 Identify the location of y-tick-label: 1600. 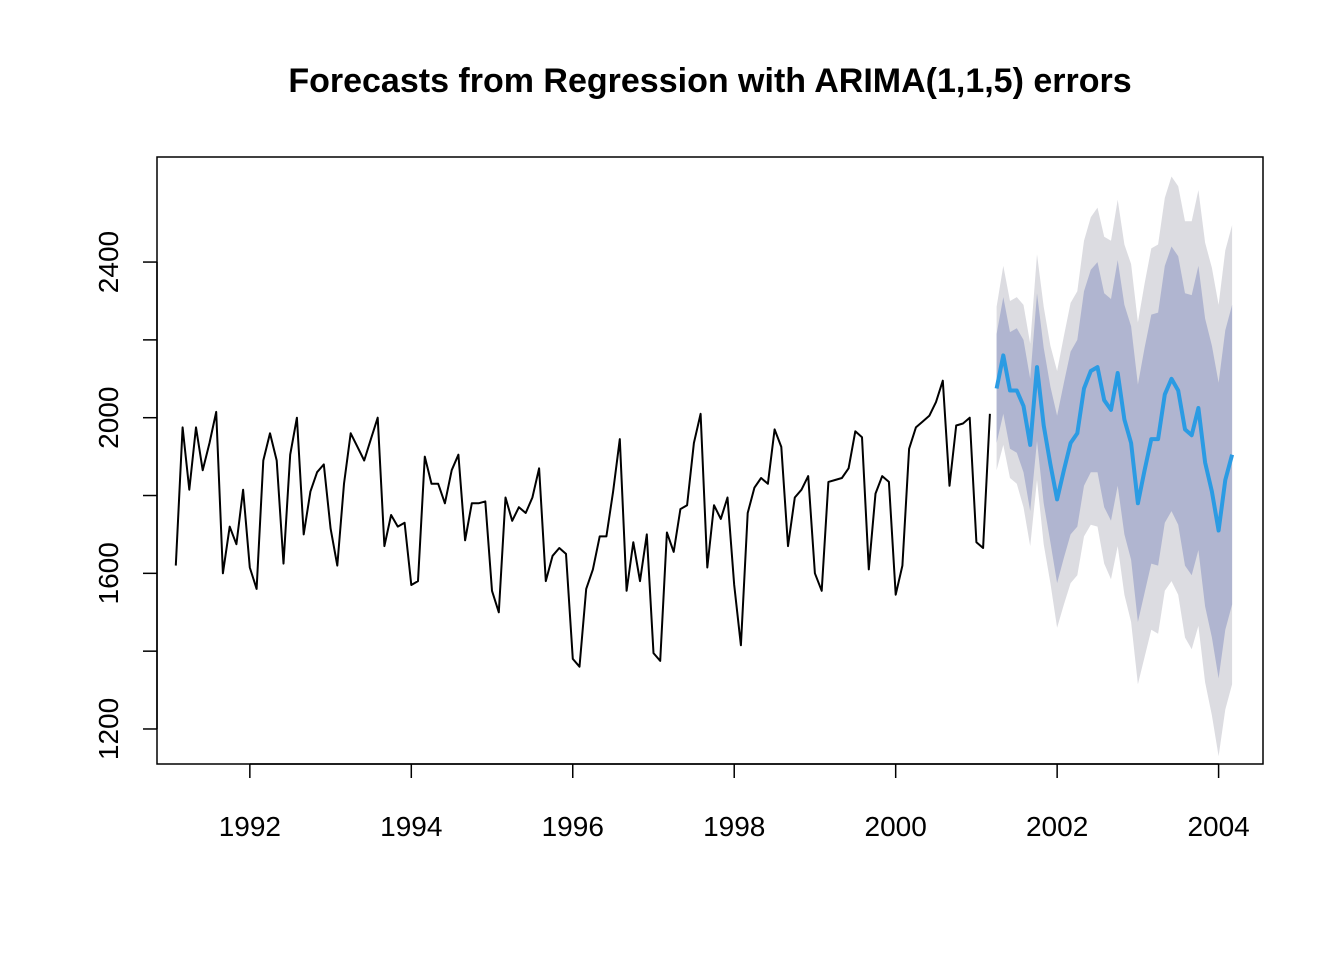
(108, 573).